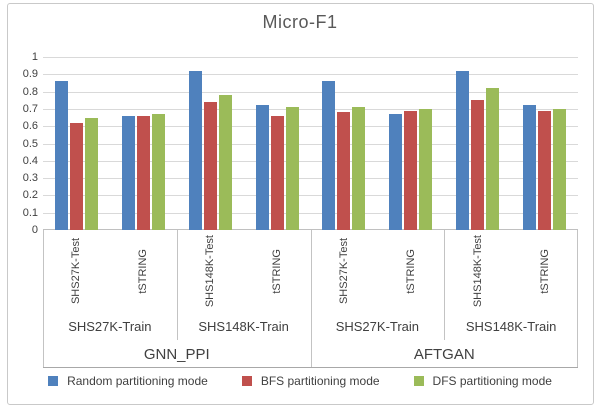 This screenshot has width=600, height=409. I want to click on bar-series0-cat3, so click(262, 167).